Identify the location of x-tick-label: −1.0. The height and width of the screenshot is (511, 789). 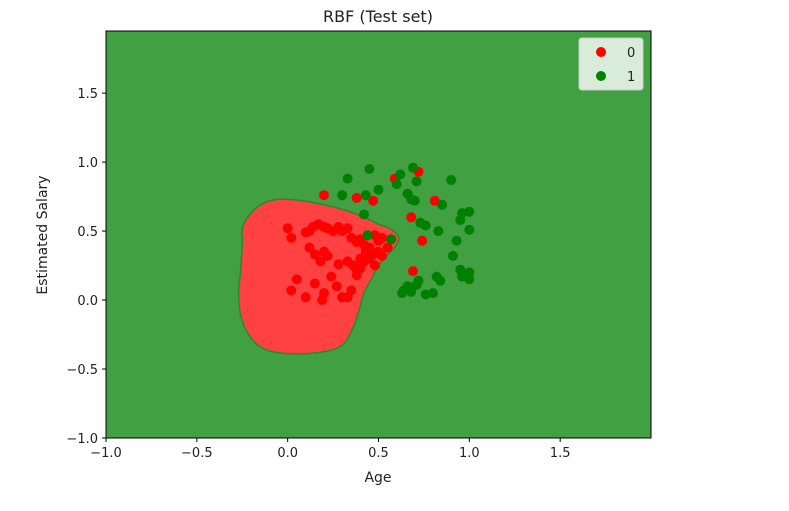
(106, 453).